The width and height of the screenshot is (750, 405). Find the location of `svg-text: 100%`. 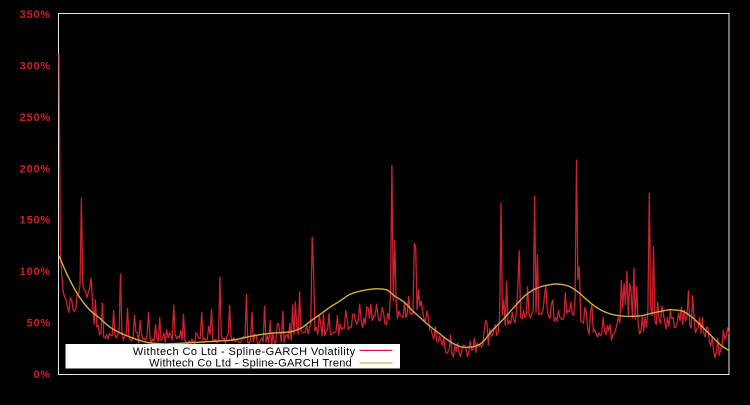

svg-text: 100% is located at coordinates (35, 272).